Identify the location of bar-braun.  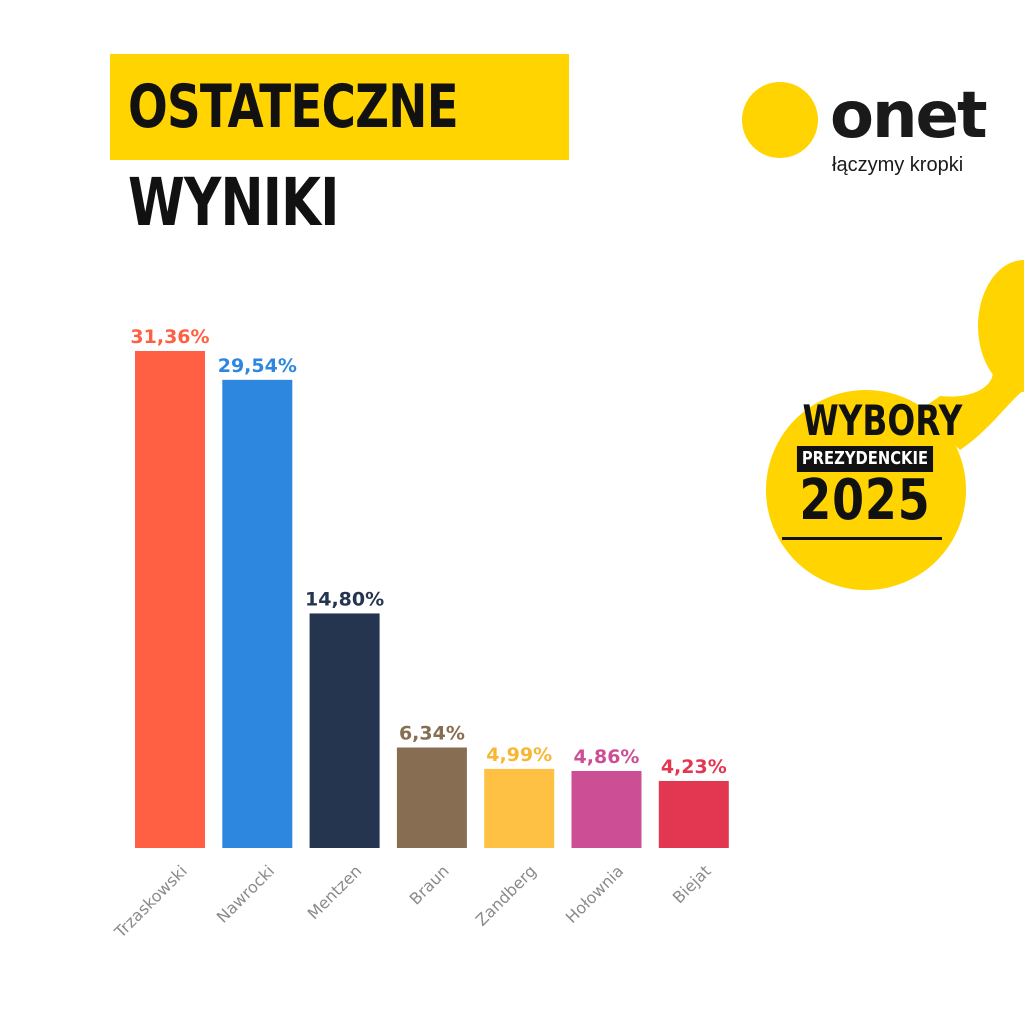
(431, 797).